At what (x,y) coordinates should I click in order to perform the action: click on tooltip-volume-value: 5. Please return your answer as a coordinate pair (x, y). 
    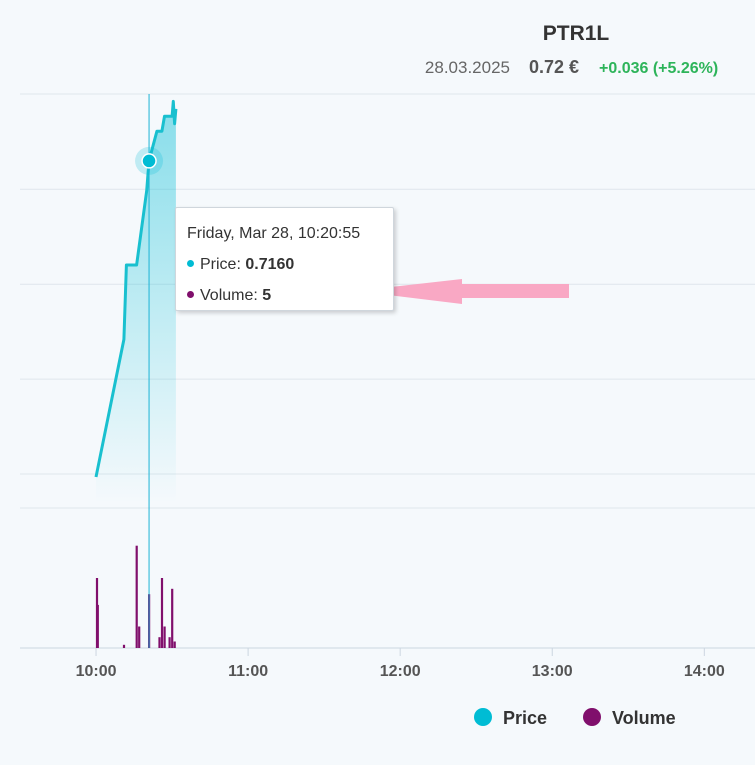
    Looking at the image, I should click on (267, 295).